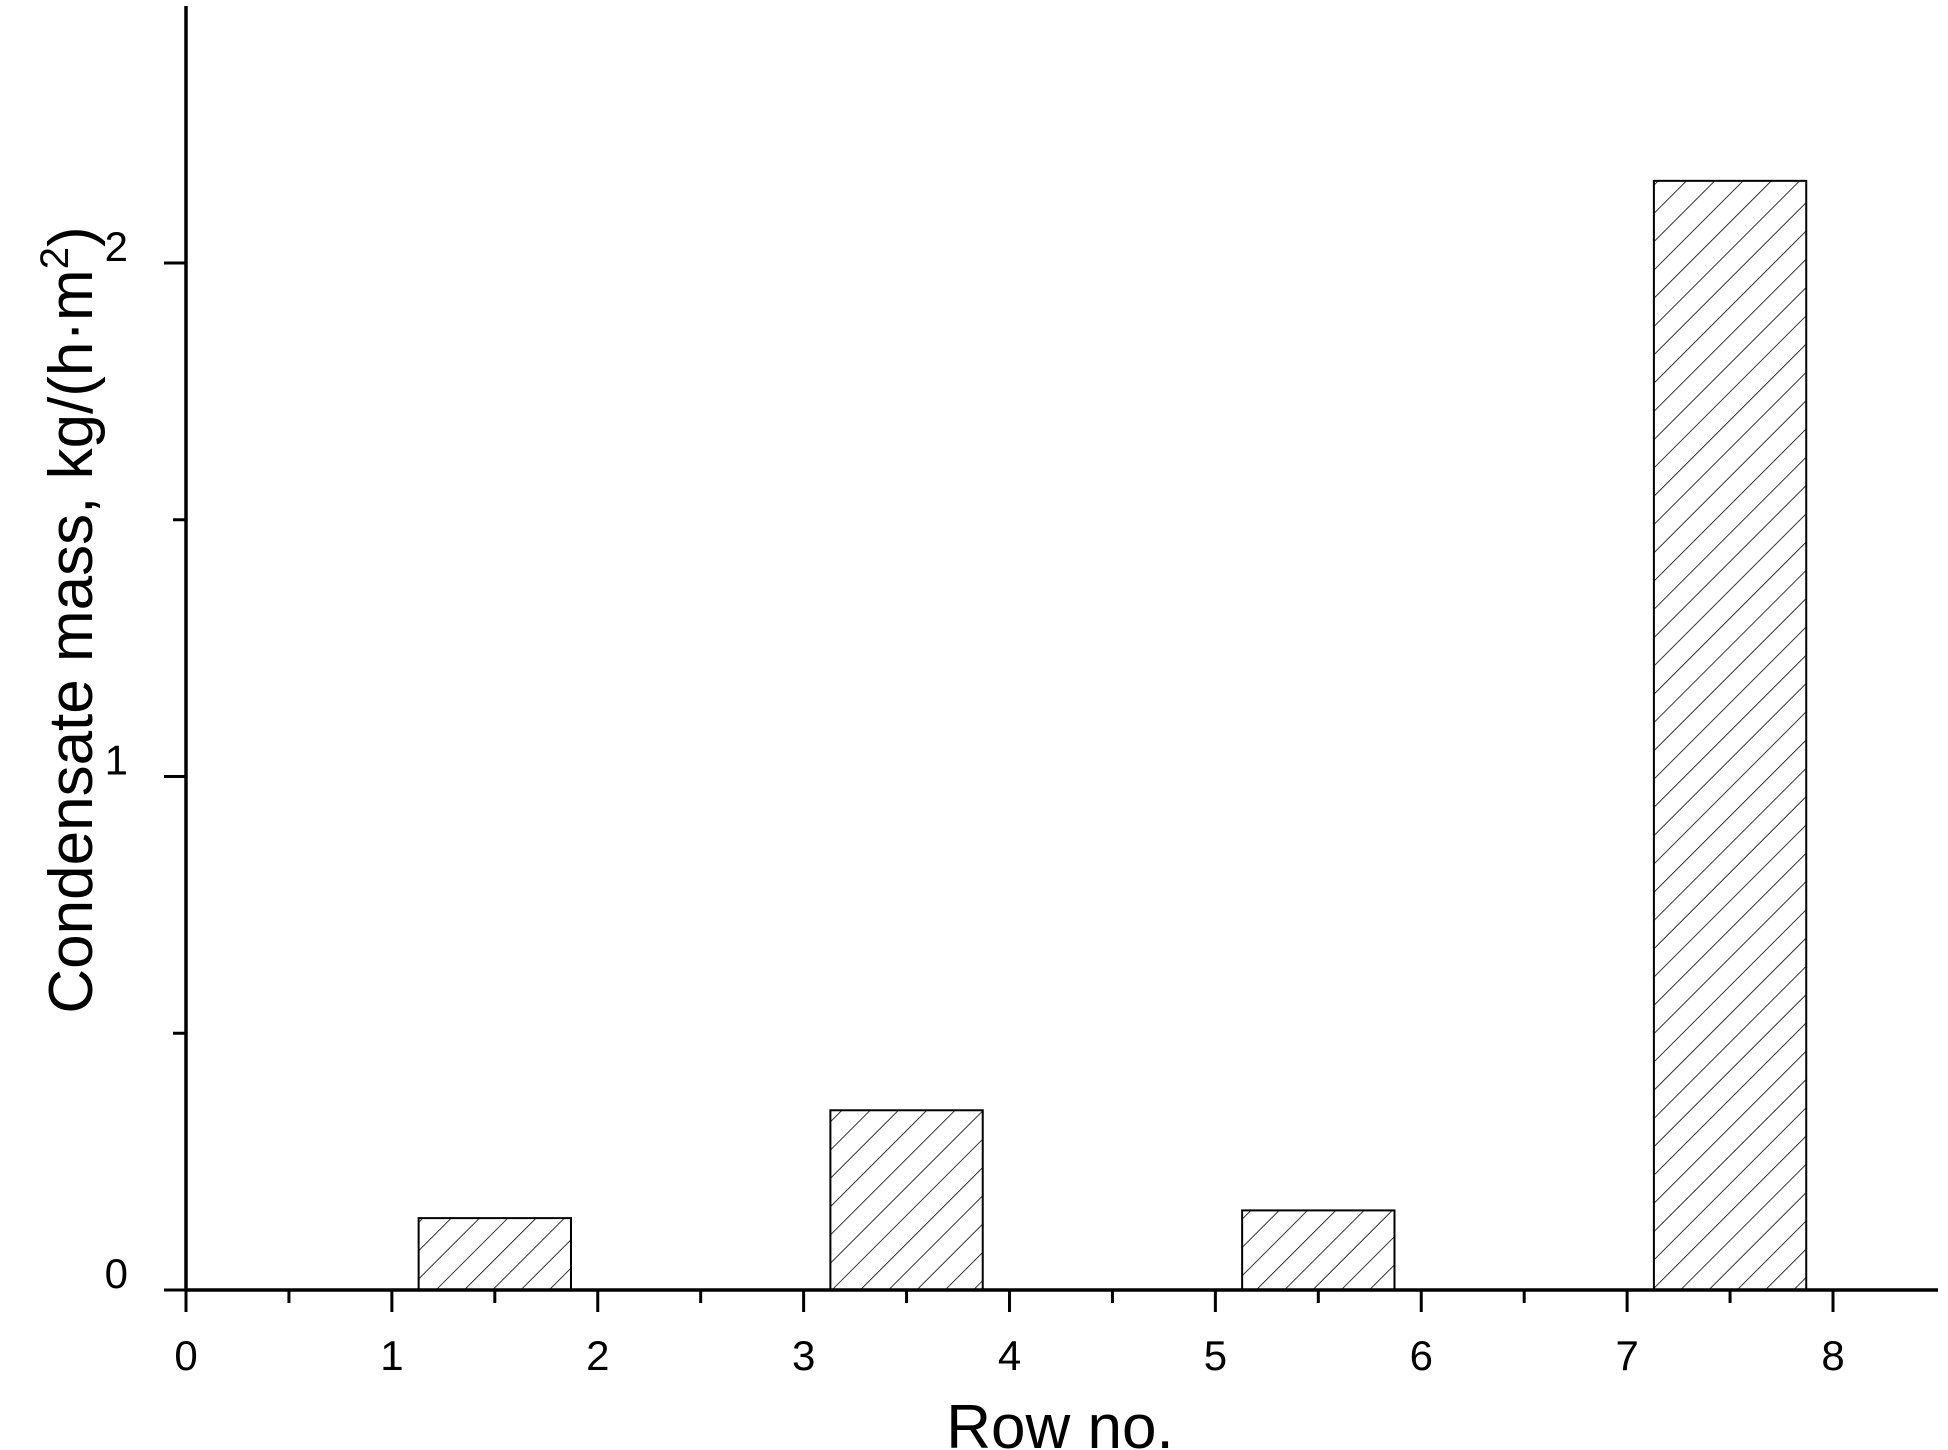  What do you see at coordinates (1215, 1355) in the screenshot?
I see `x-tick-label-5: 5` at bounding box center [1215, 1355].